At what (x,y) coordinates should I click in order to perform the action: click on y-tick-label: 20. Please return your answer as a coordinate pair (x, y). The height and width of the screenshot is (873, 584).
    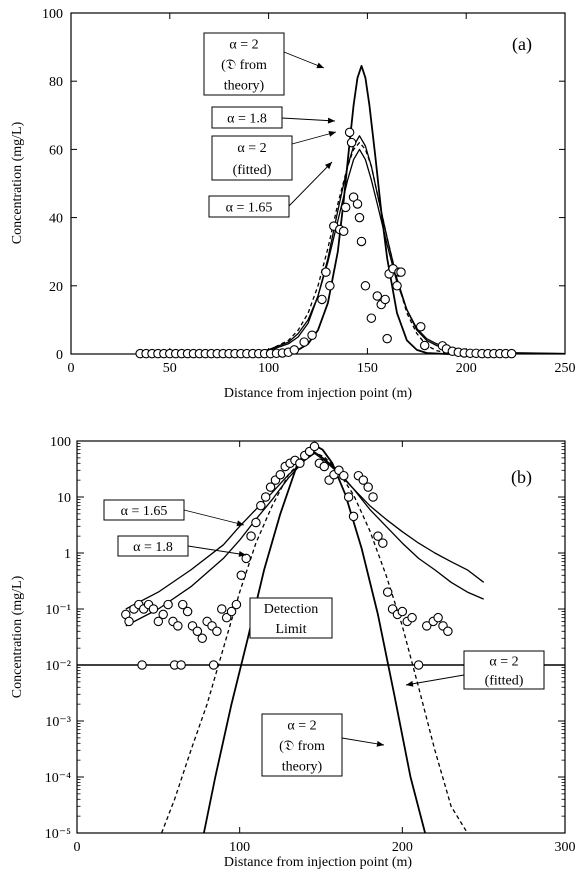
    Looking at the image, I should click on (56, 287).